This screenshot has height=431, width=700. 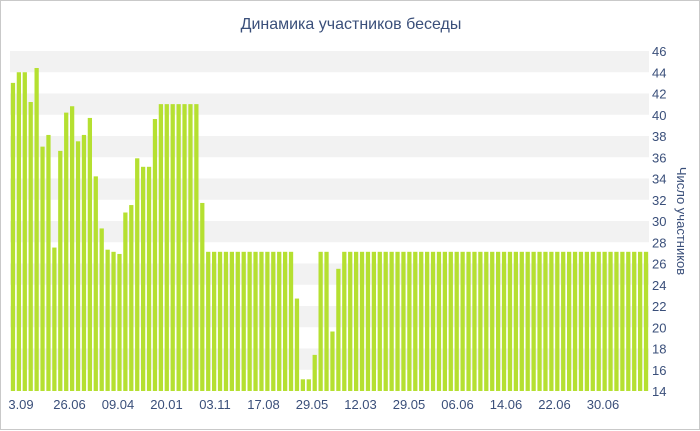 I want to click on y-tick-label: 40, so click(x=659, y=115).